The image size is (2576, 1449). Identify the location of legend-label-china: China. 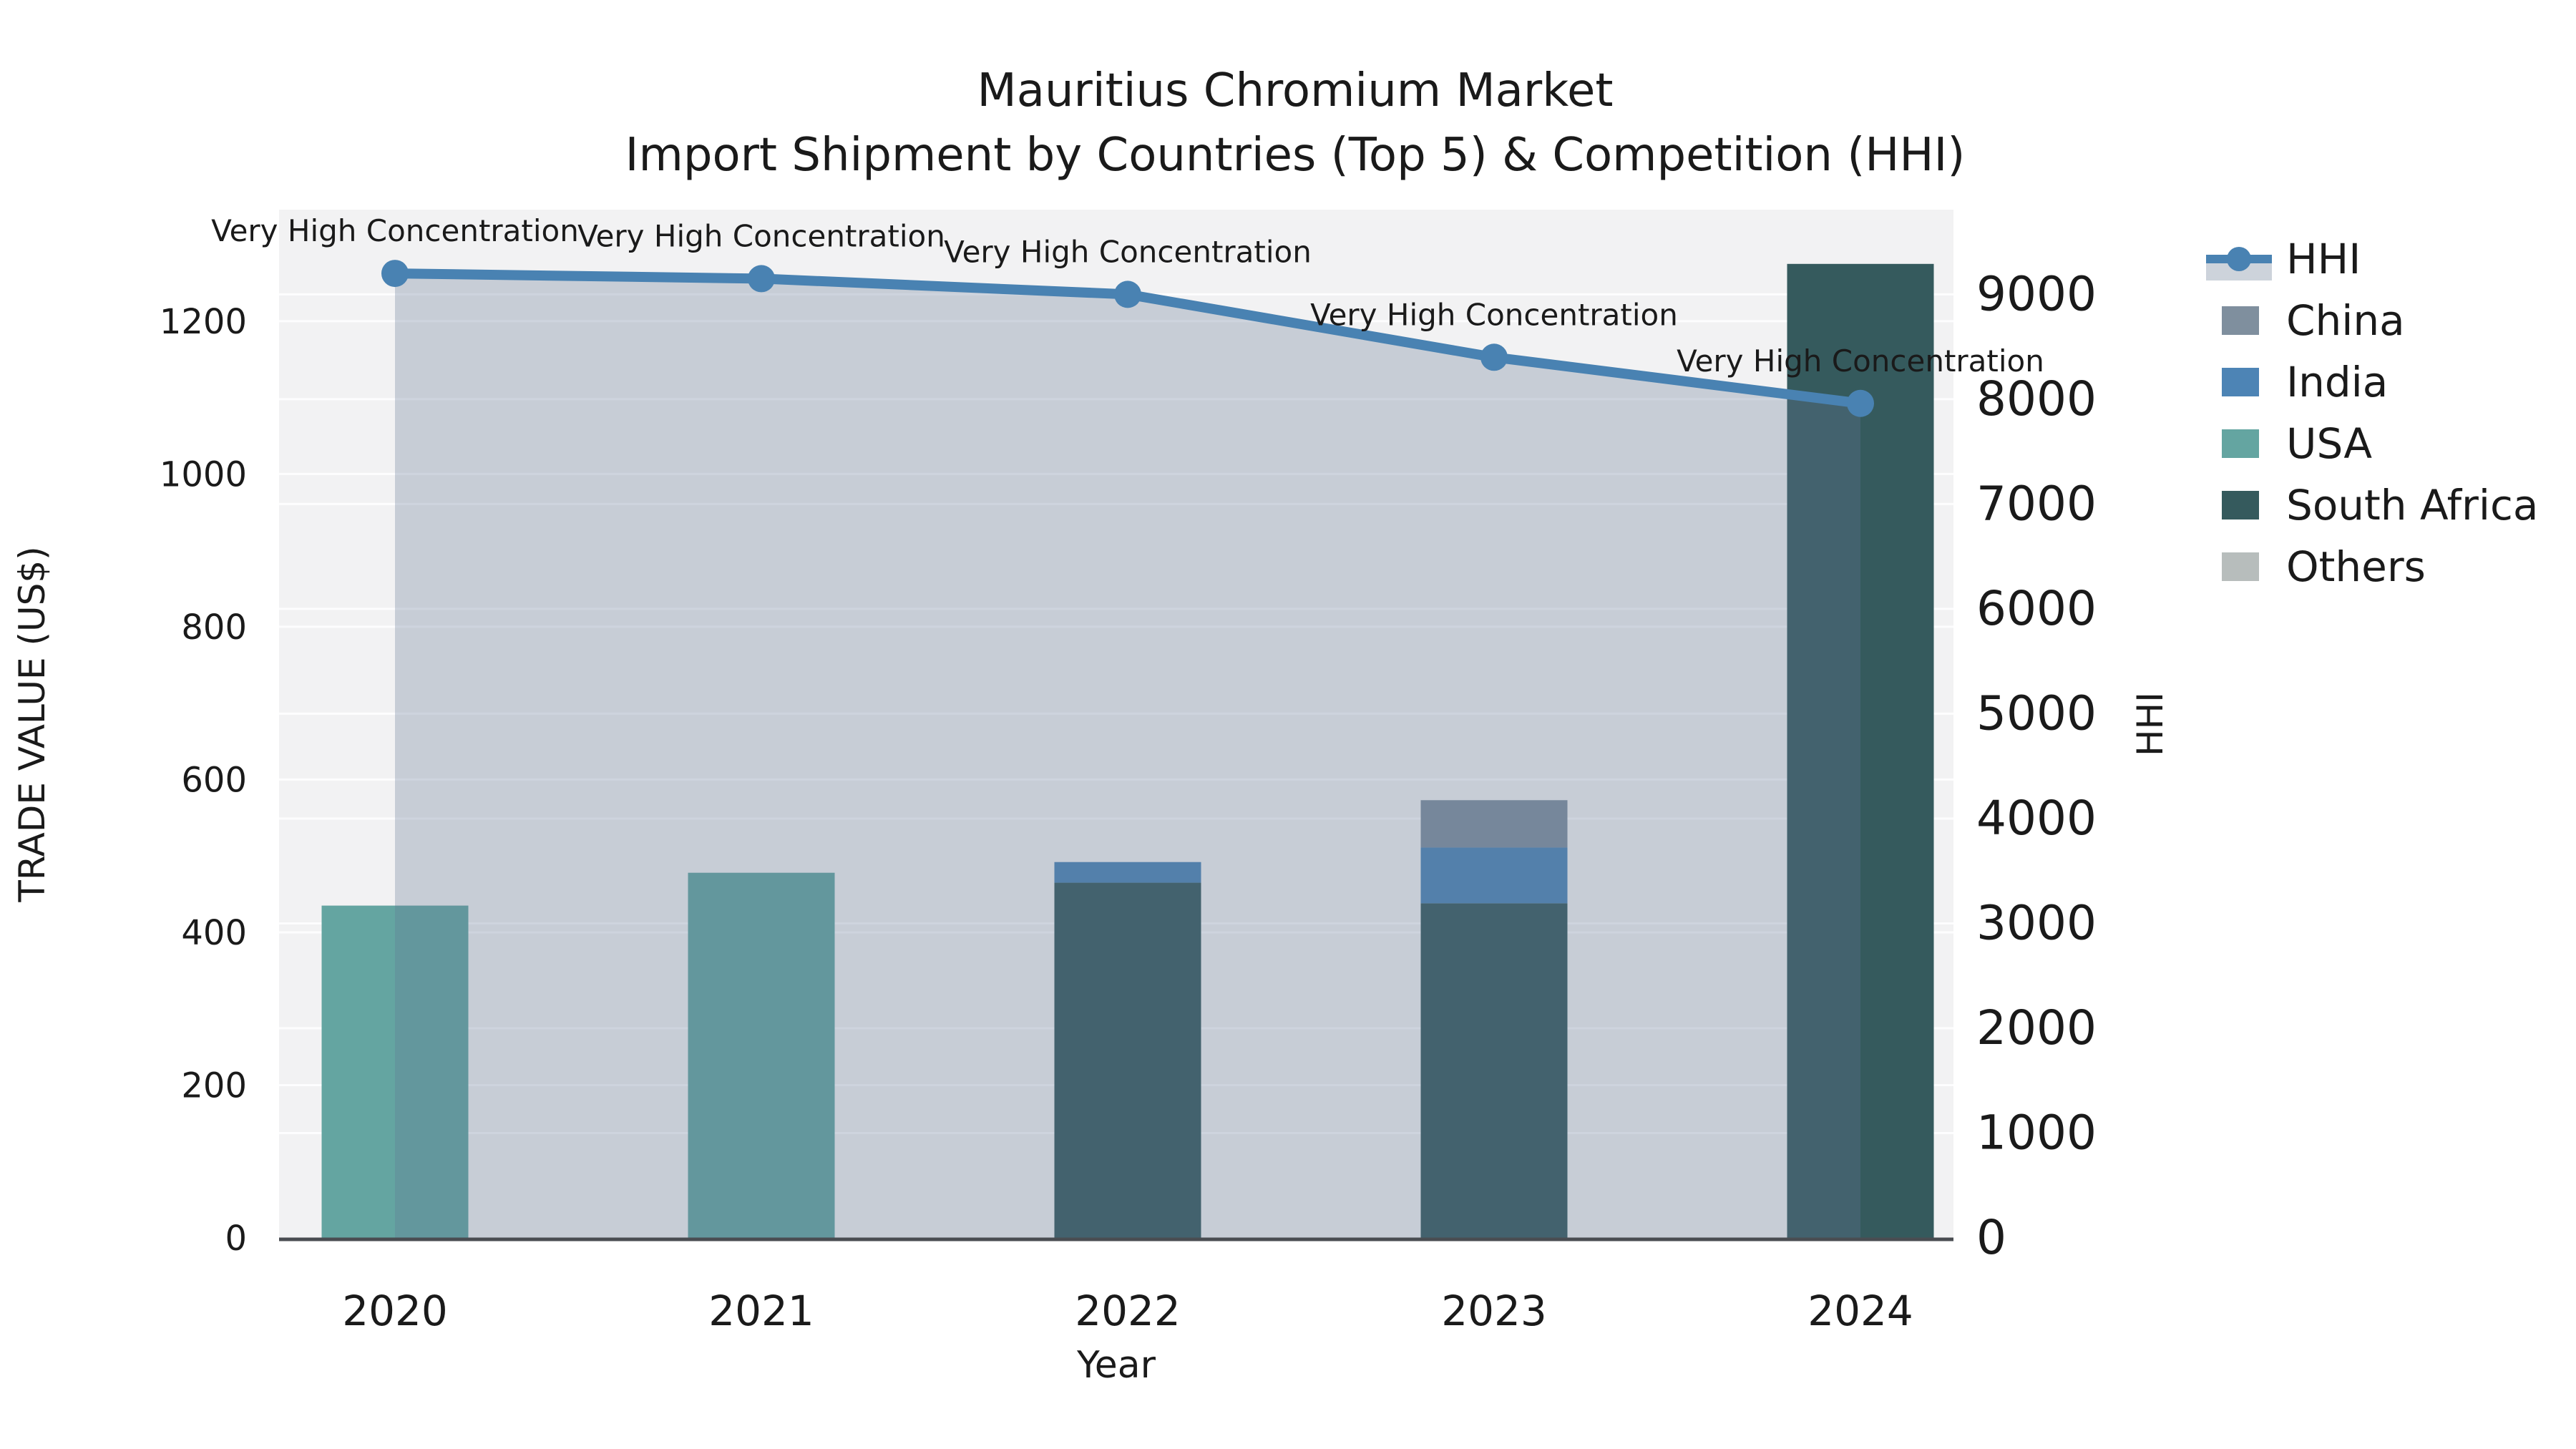
(2345, 320).